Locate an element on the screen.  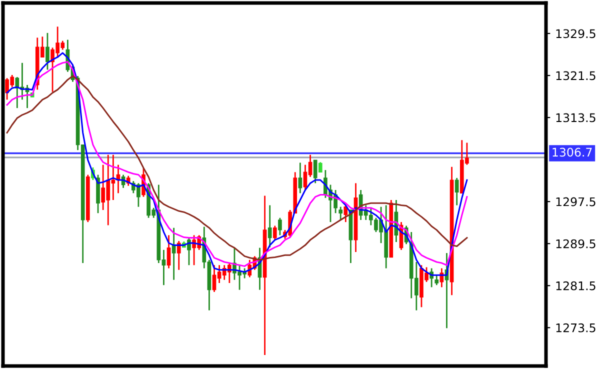
y-tick-label: 1313.5 is located at coordinates (576, 117).